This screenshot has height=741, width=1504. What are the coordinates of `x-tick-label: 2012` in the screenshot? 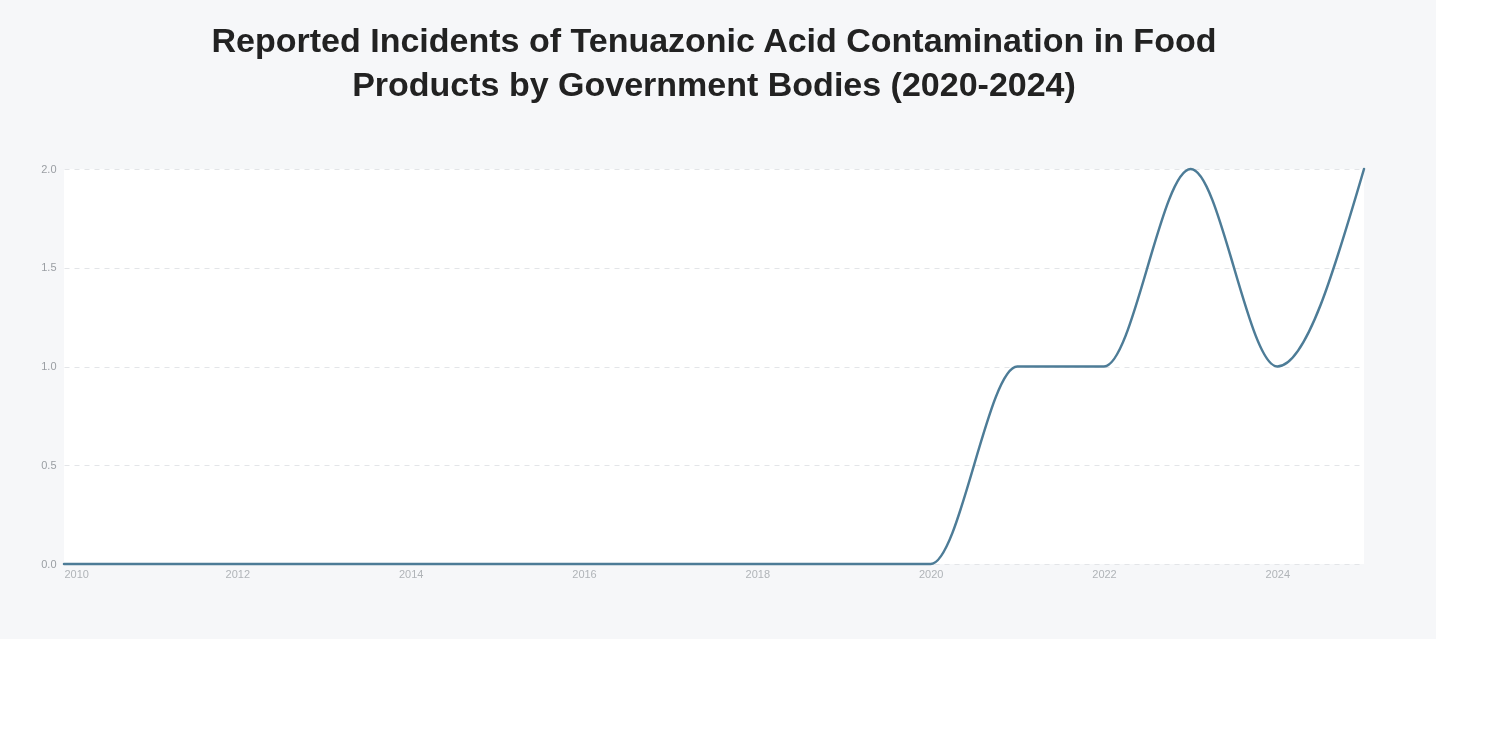 It's located at (238, 573).